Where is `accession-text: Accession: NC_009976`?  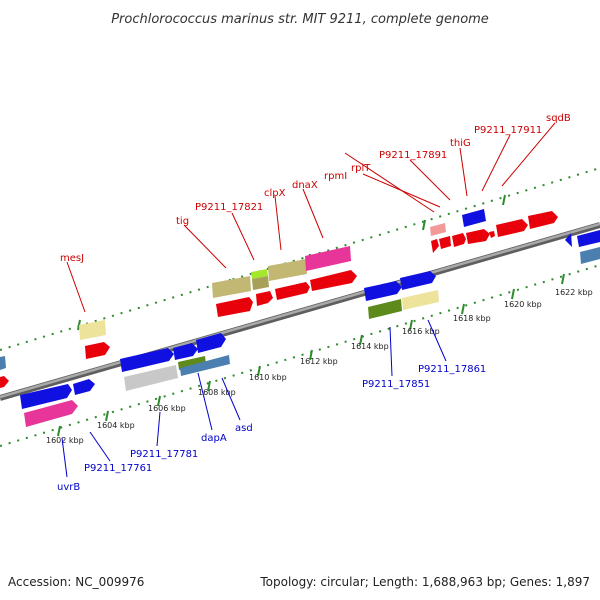
accession-text: Accession: NC_009976 is located at coordinates (76, 582).